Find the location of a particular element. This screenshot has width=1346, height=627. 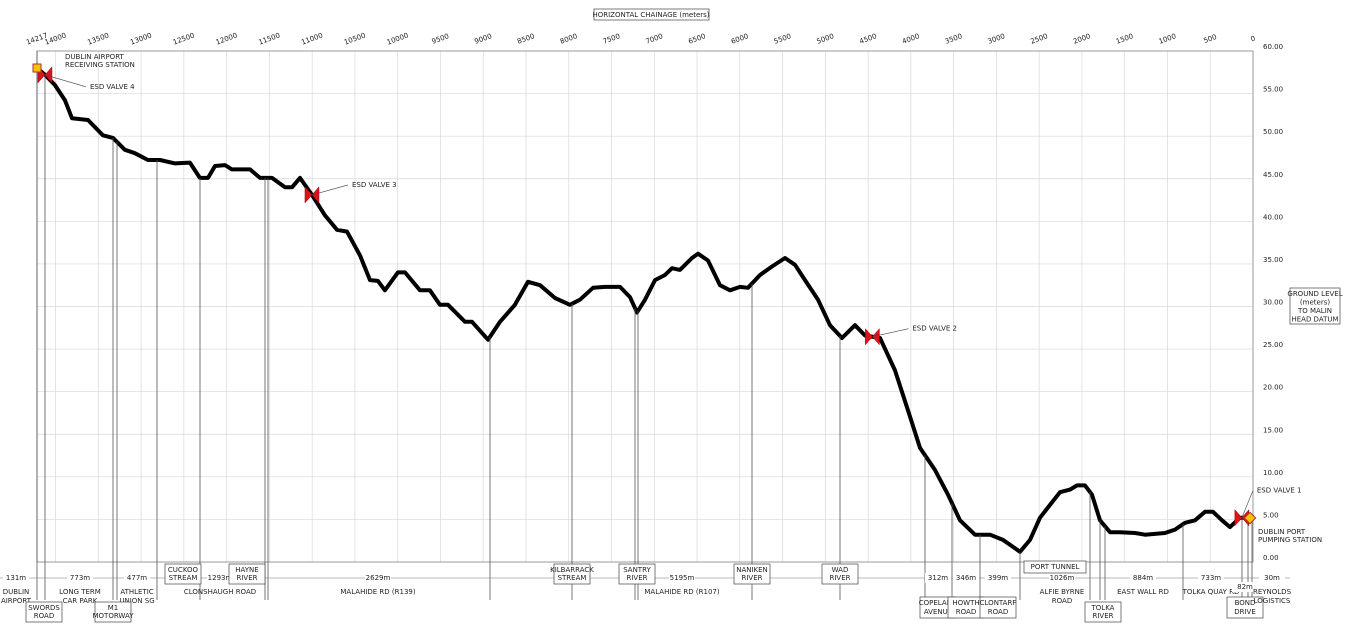

segment-length: 312m is located at coordinates (938, 578).